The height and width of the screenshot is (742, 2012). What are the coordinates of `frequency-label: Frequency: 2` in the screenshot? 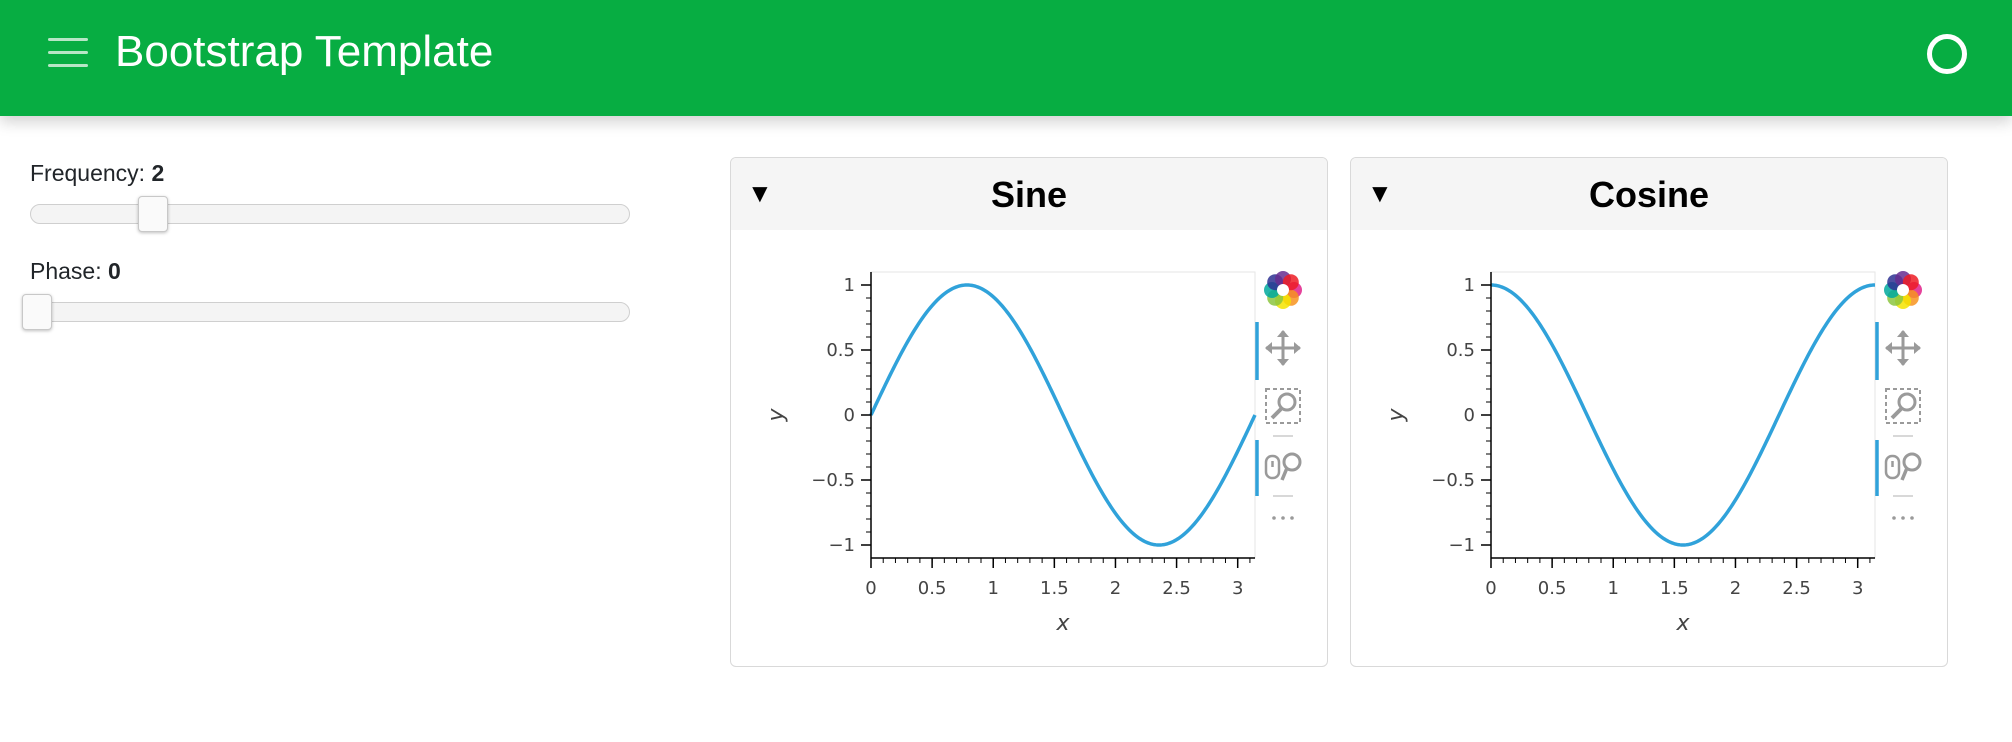 It's located at (331, 173).